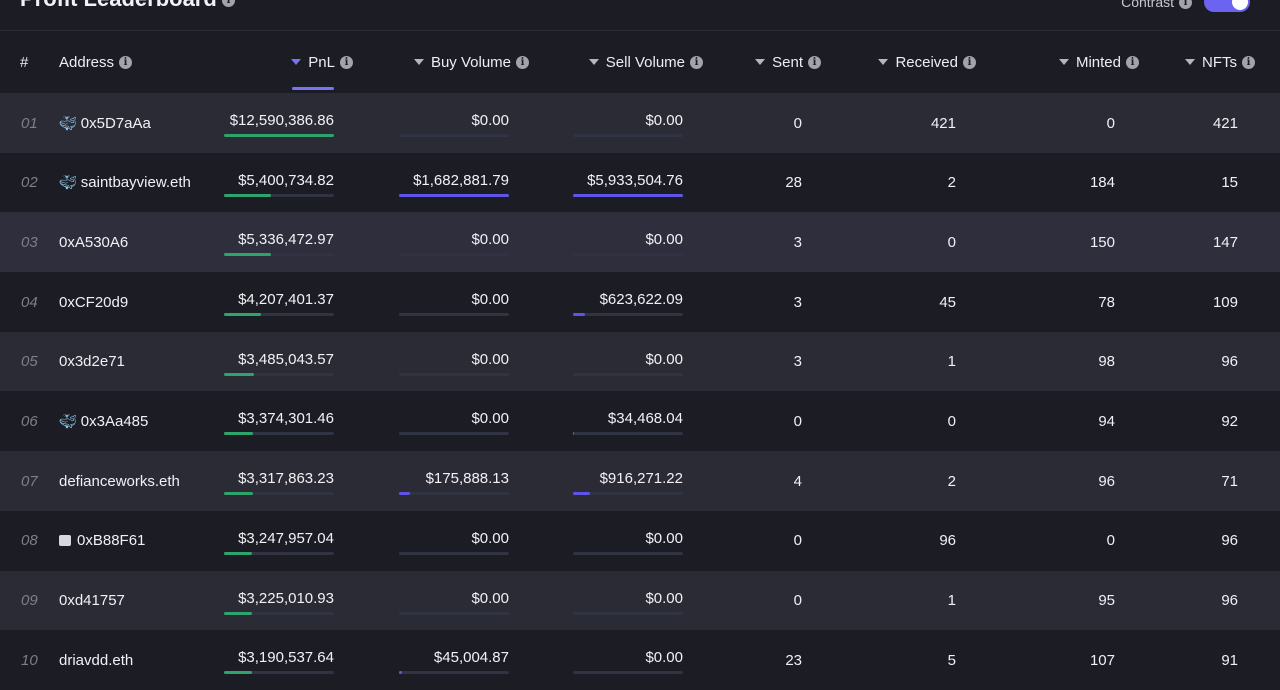 This screenshot has width=1280, height=690. What do you see at coordinates (640, 600) in the screenshot?
I see `table-row: 09 0xd41757 $3,225,010.93 $0.00 $0.00` at bounding box center [640, 600].